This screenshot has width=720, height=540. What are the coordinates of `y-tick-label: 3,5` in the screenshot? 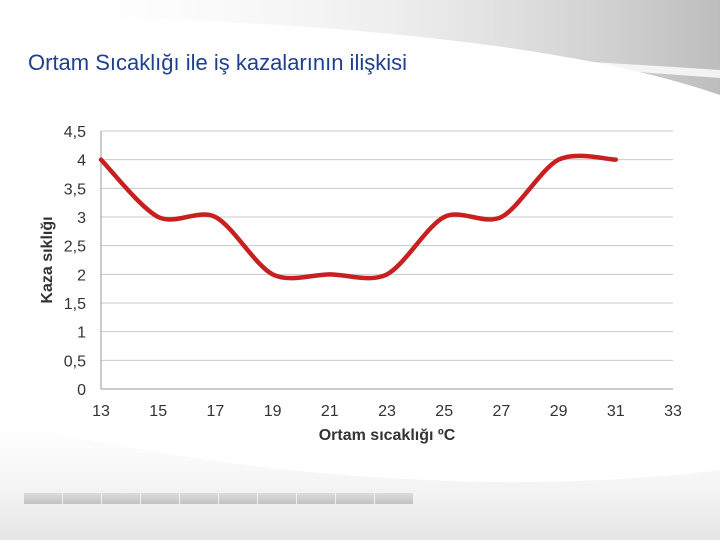 It's located at (75, 189).